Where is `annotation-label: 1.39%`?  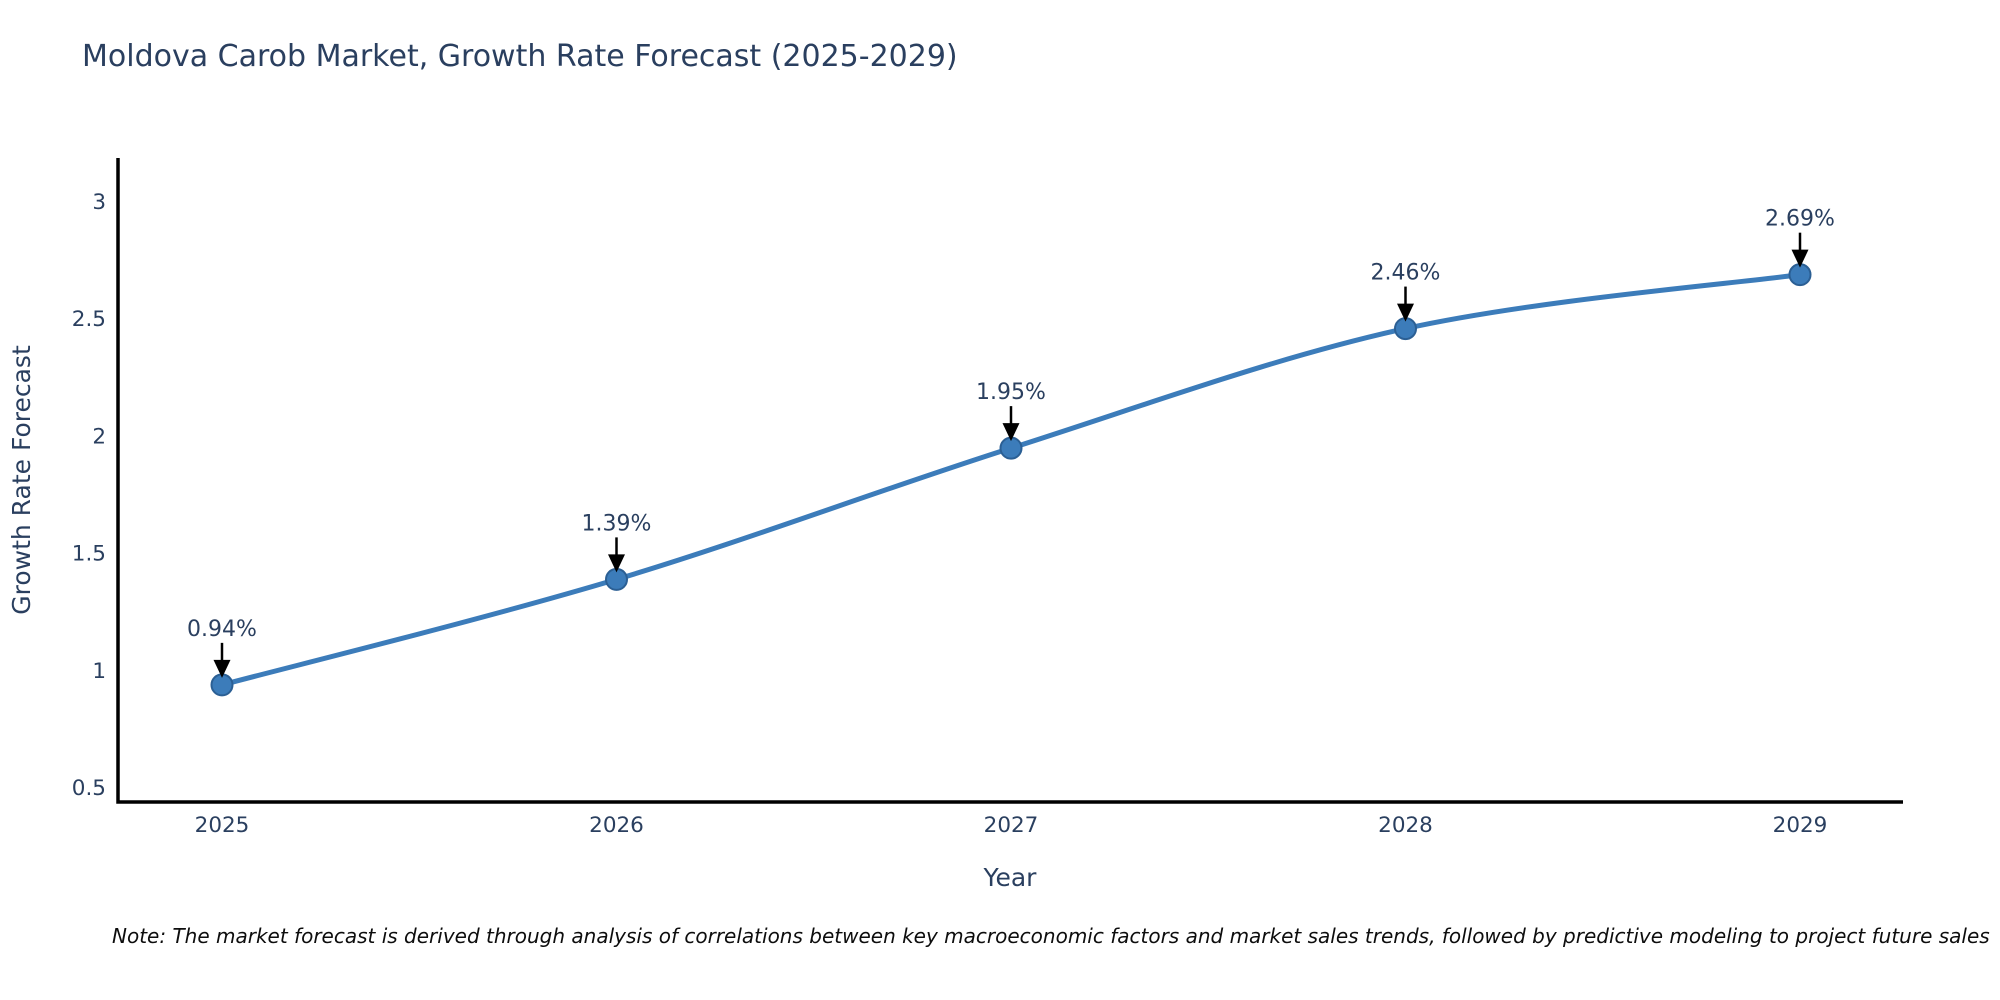
annotation-label: 1.39% is located at coordinates (617, 523).